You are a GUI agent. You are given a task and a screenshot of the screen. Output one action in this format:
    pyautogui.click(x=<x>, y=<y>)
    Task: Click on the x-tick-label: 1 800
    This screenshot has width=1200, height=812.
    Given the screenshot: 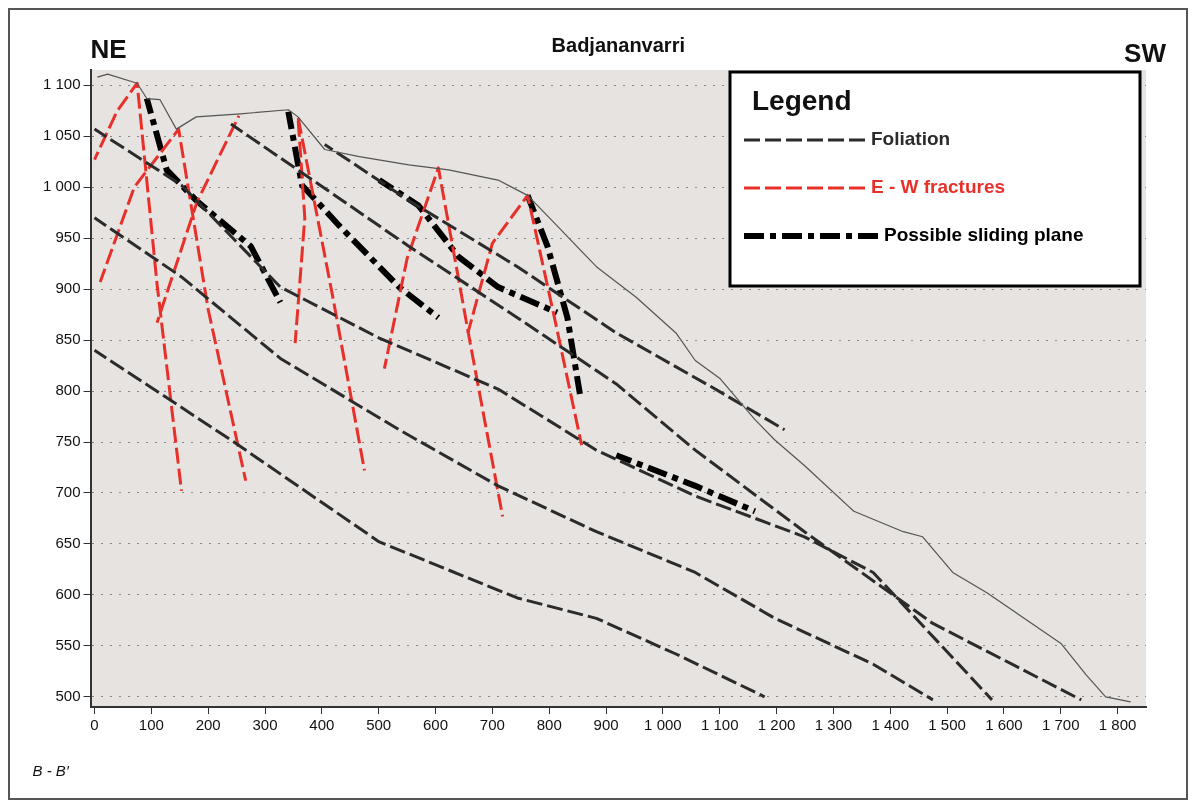 What is the action you would take?
    pyautogui.click(x=1117, y=725)
    